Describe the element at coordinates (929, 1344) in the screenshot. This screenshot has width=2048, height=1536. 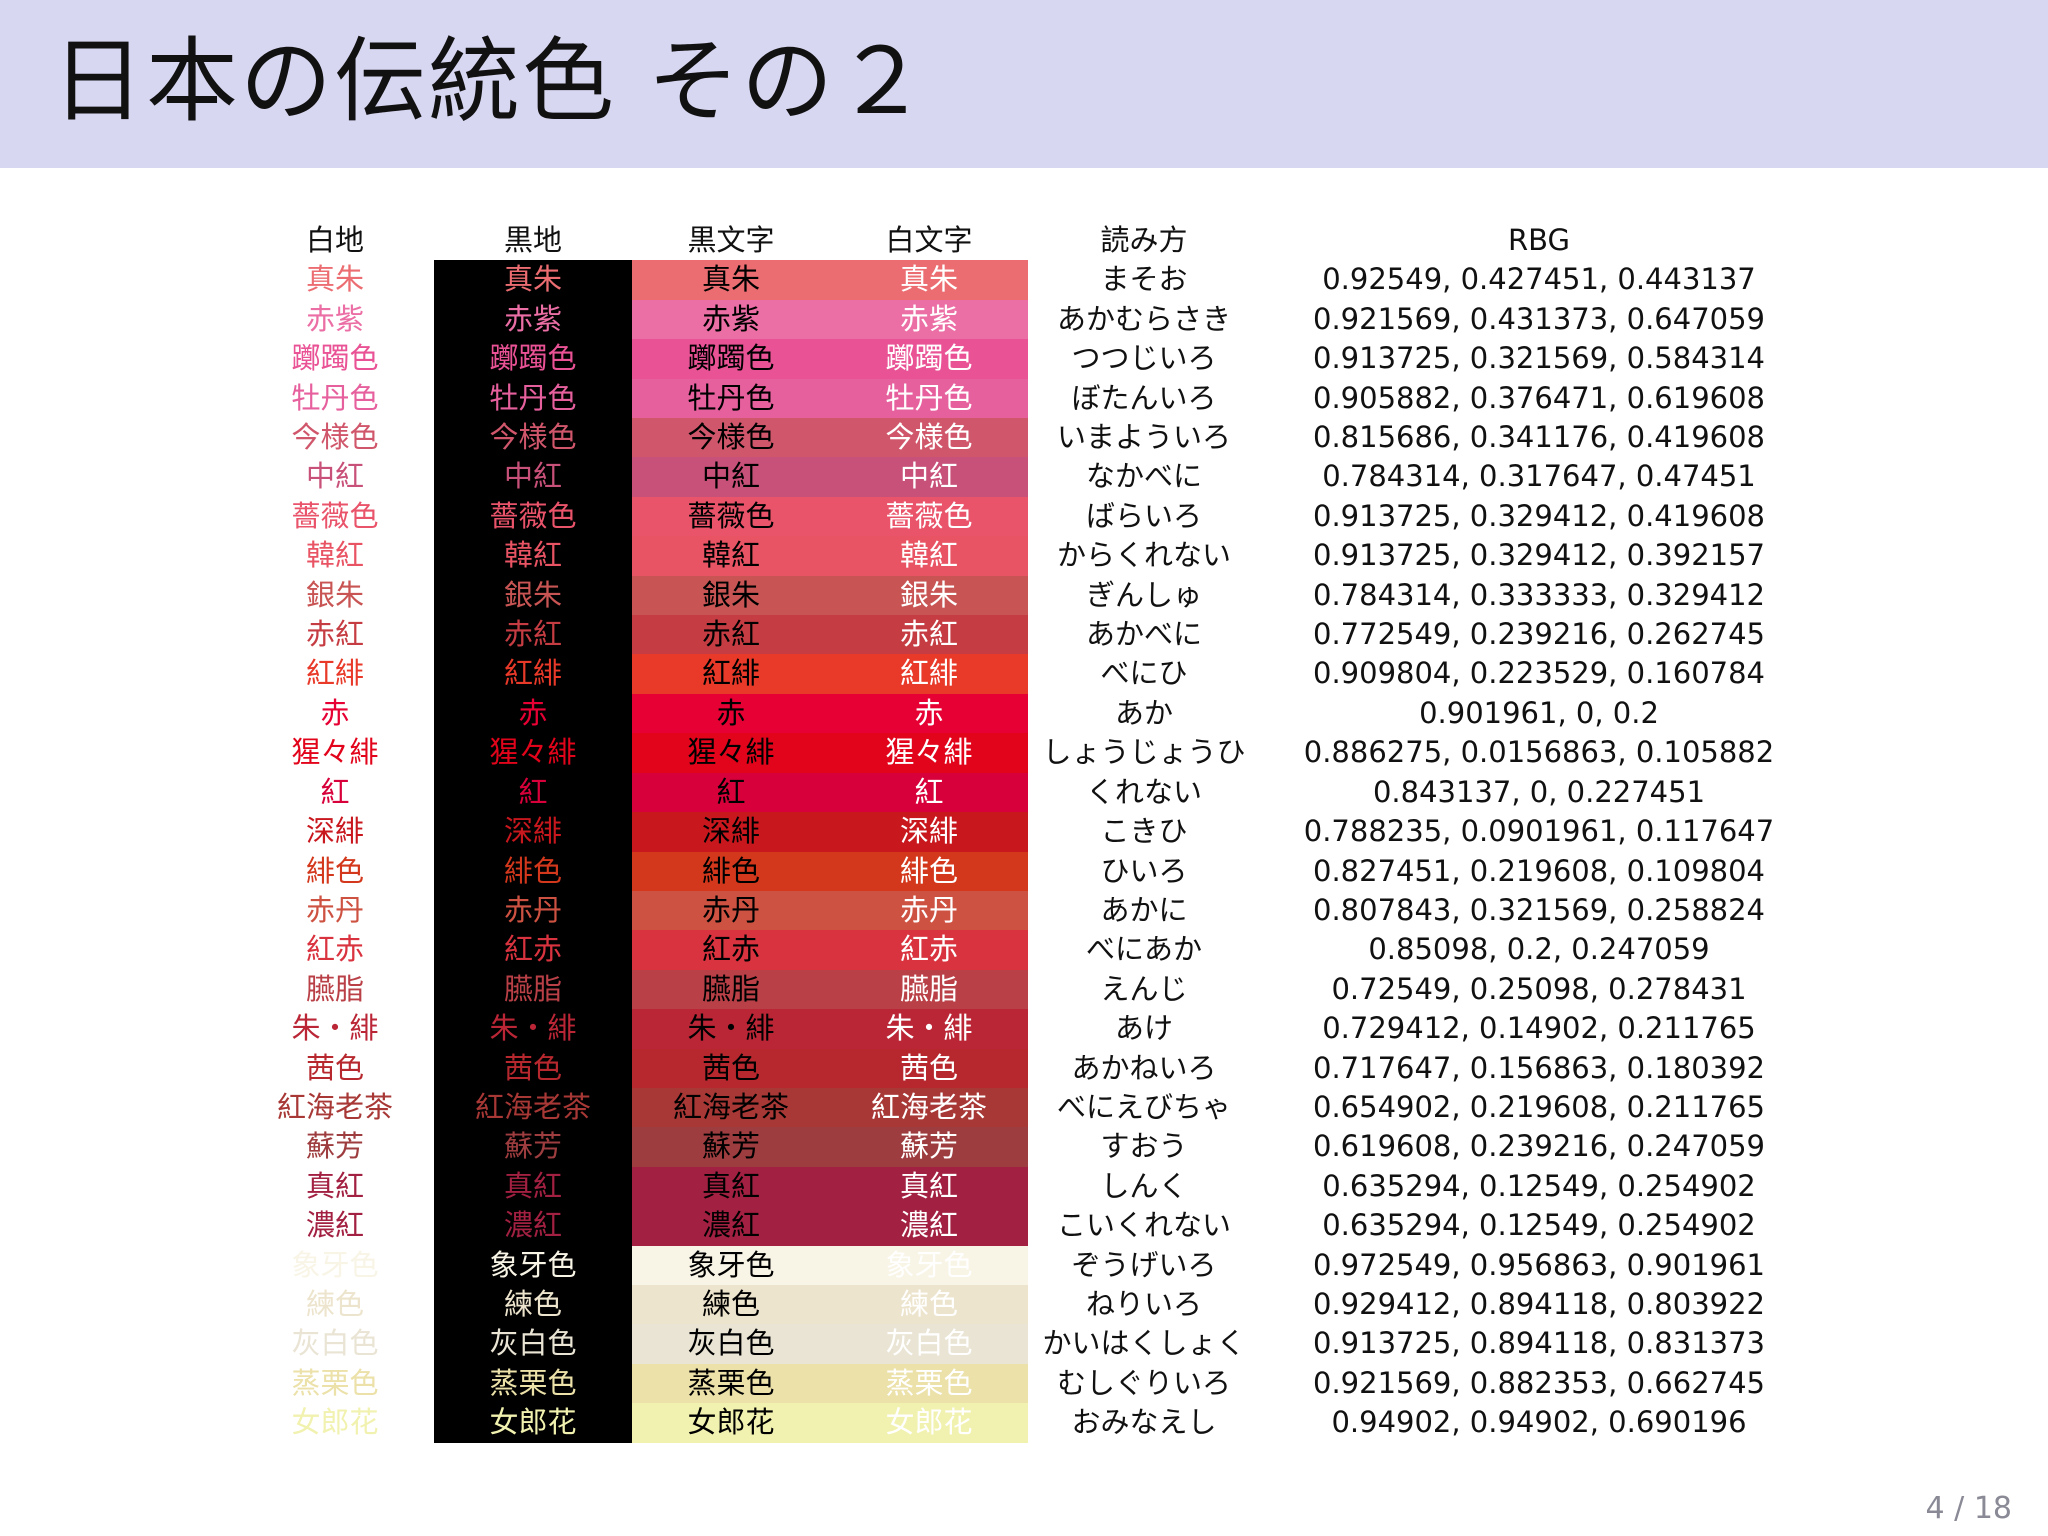
I see `swatch-white-text: 灰白色` at that location.